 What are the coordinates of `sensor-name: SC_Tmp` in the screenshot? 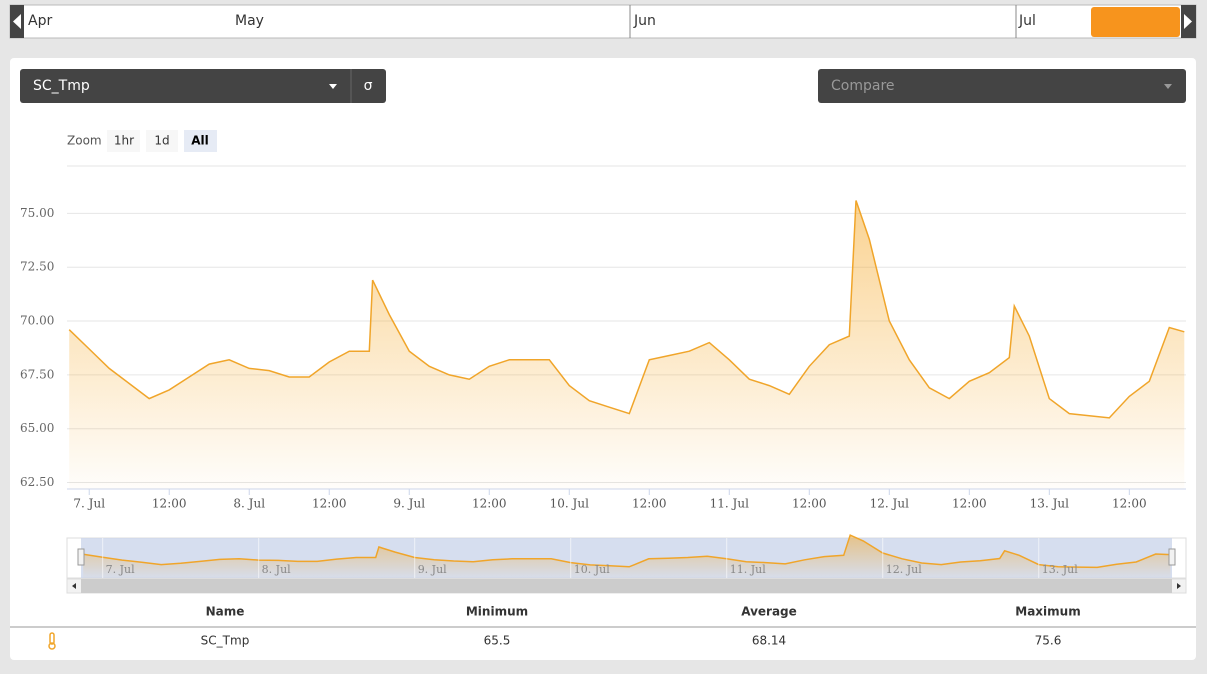 It's located at (61, 86).